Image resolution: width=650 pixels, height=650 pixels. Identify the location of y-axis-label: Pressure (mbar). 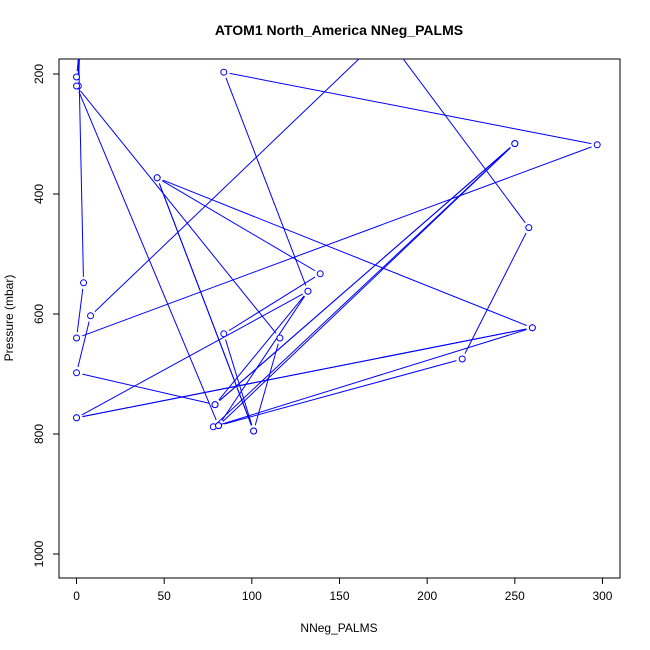
(9, 318).